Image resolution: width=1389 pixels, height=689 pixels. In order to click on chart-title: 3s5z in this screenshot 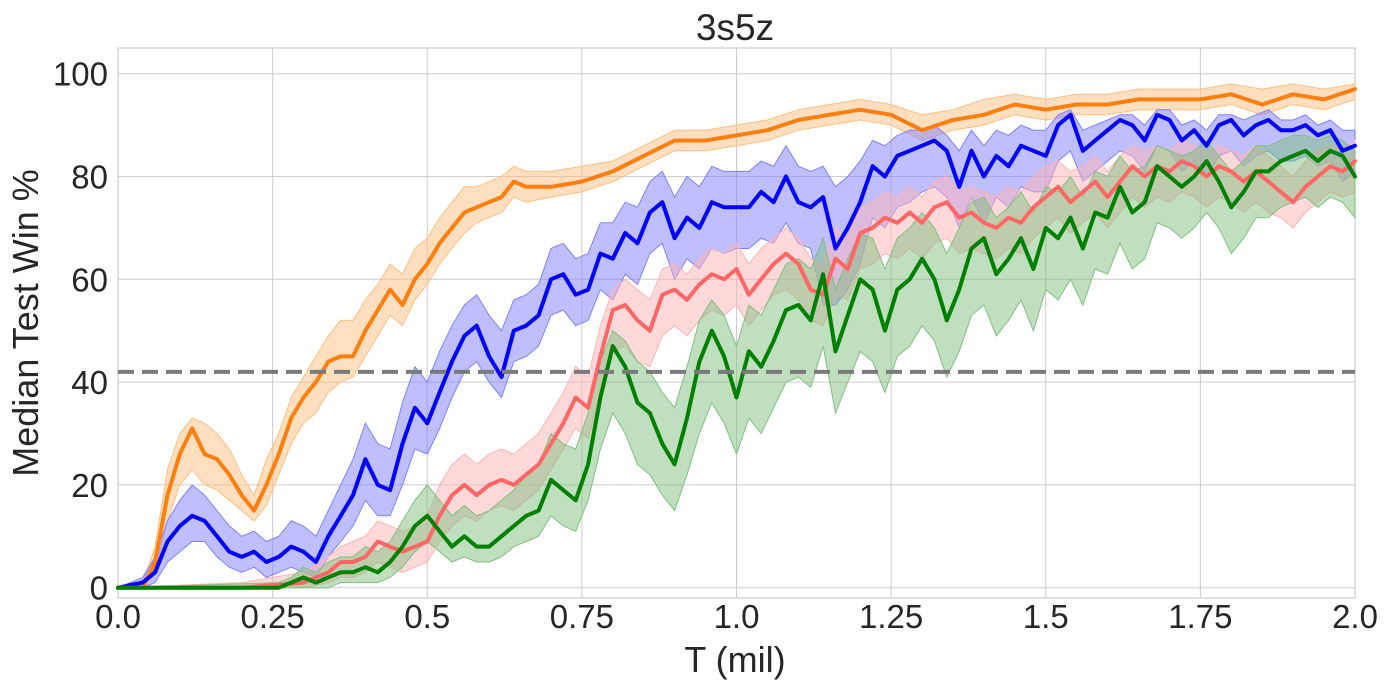, I will do `click(735, 27)`.